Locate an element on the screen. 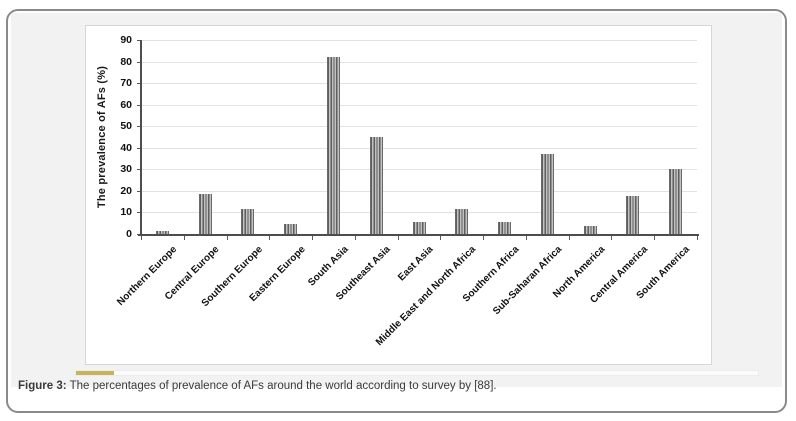  bar-middle-east-and-north-africa is located at coordinates (462, 221).